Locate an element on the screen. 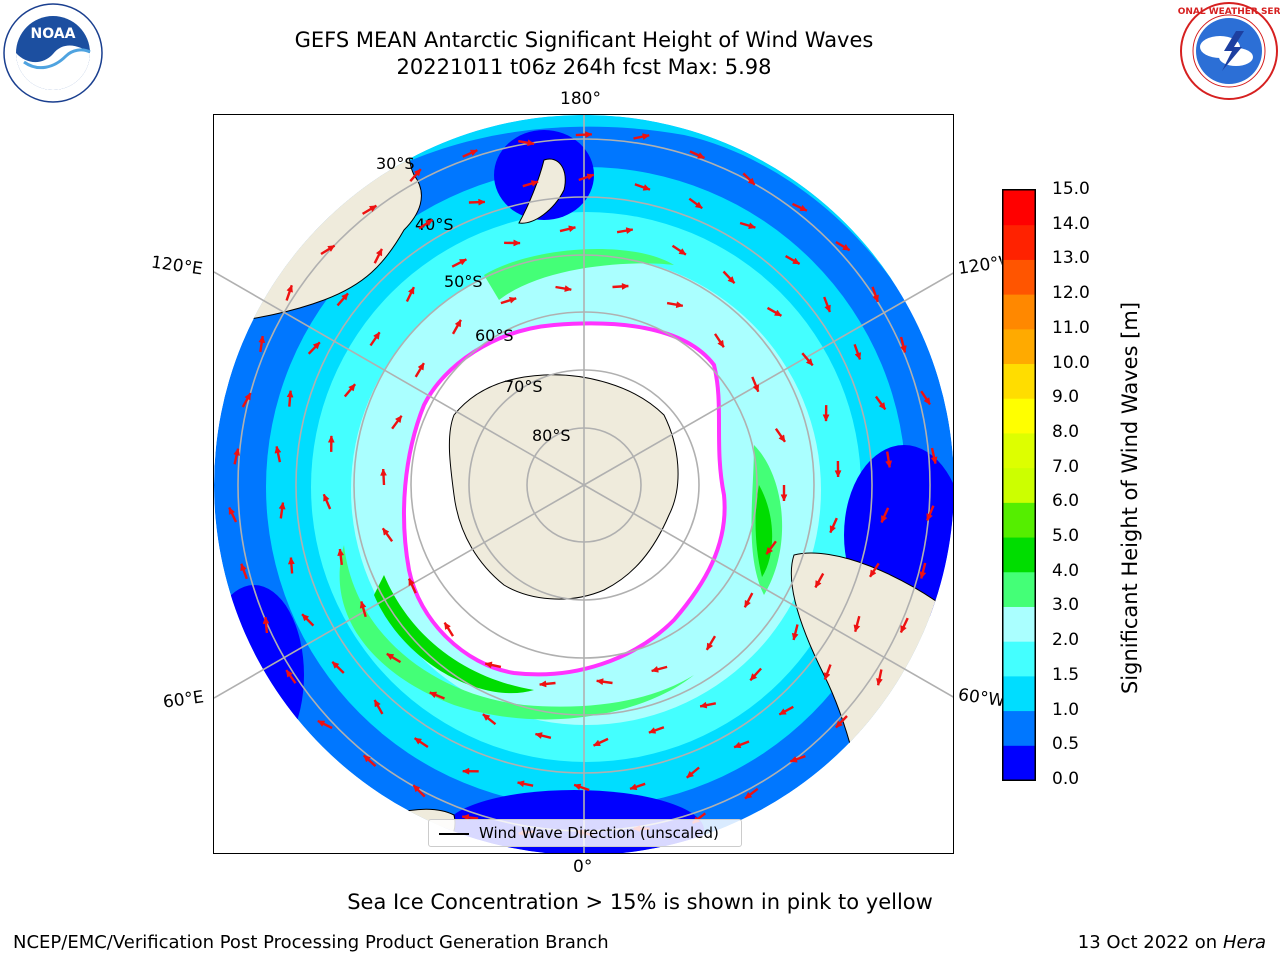 This screenshot has height=960, width=1280. colorbar-tick-label: 8.0 is located at coordinates (1066, 431).